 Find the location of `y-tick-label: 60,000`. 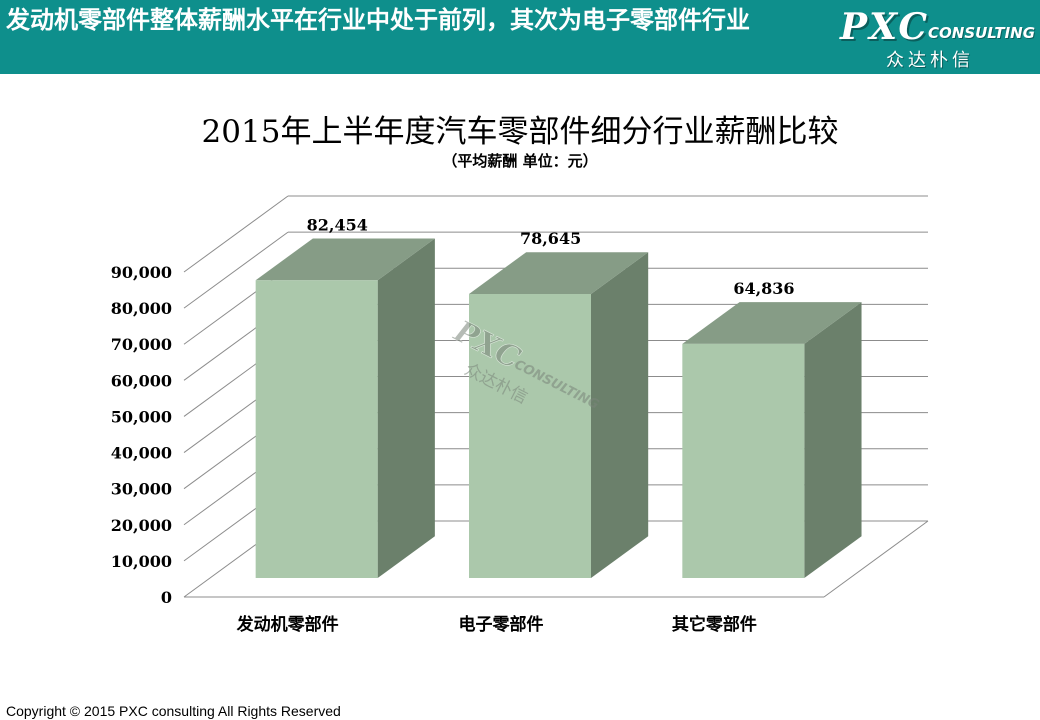

y-tick-label: 60,000 is located at coordinates (141, 380).